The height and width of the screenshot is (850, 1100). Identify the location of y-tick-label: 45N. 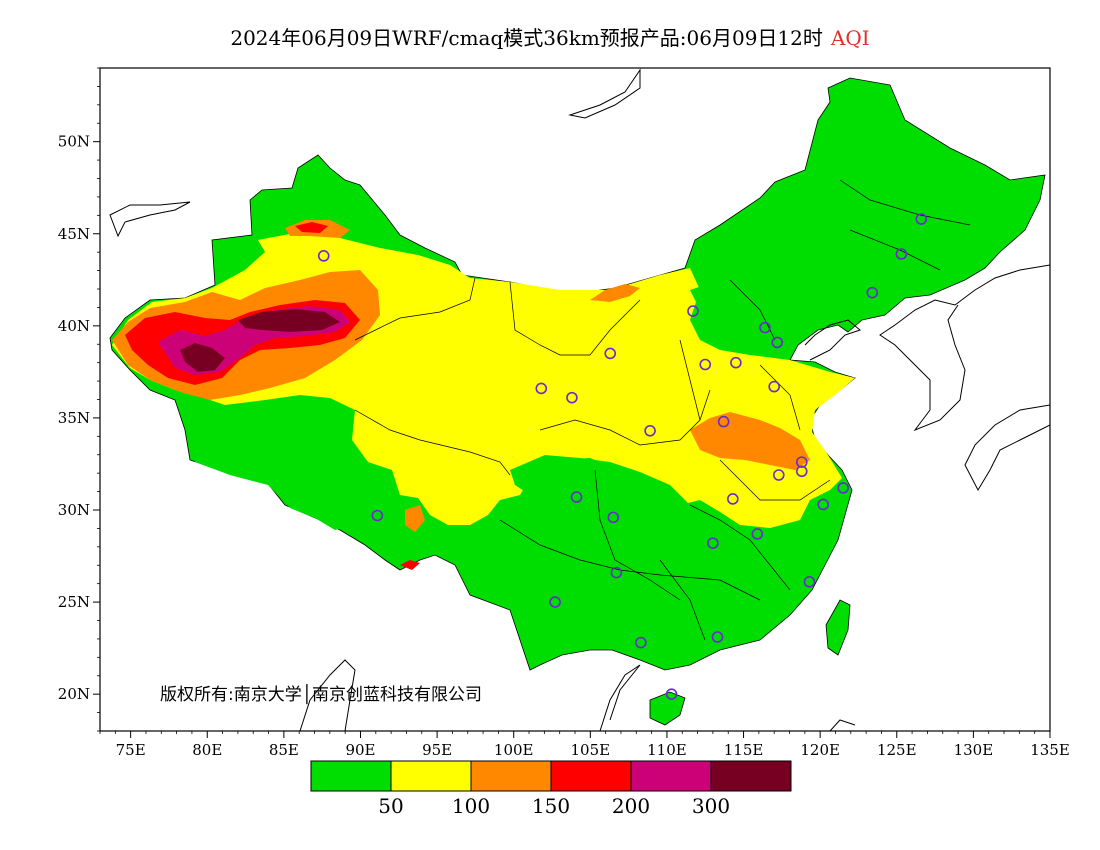
(74, 234).